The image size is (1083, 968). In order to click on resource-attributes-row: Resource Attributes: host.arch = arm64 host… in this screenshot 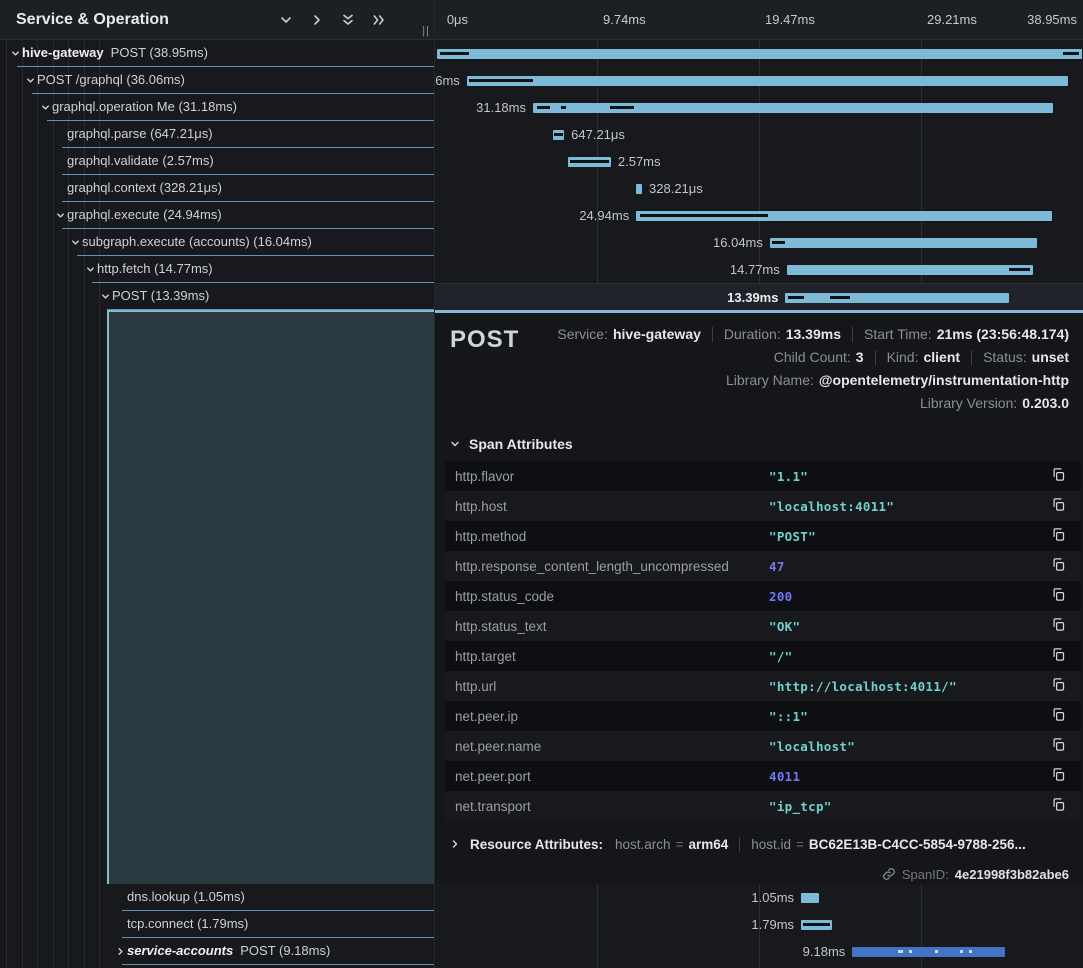, I will do `click(737, 844)`.